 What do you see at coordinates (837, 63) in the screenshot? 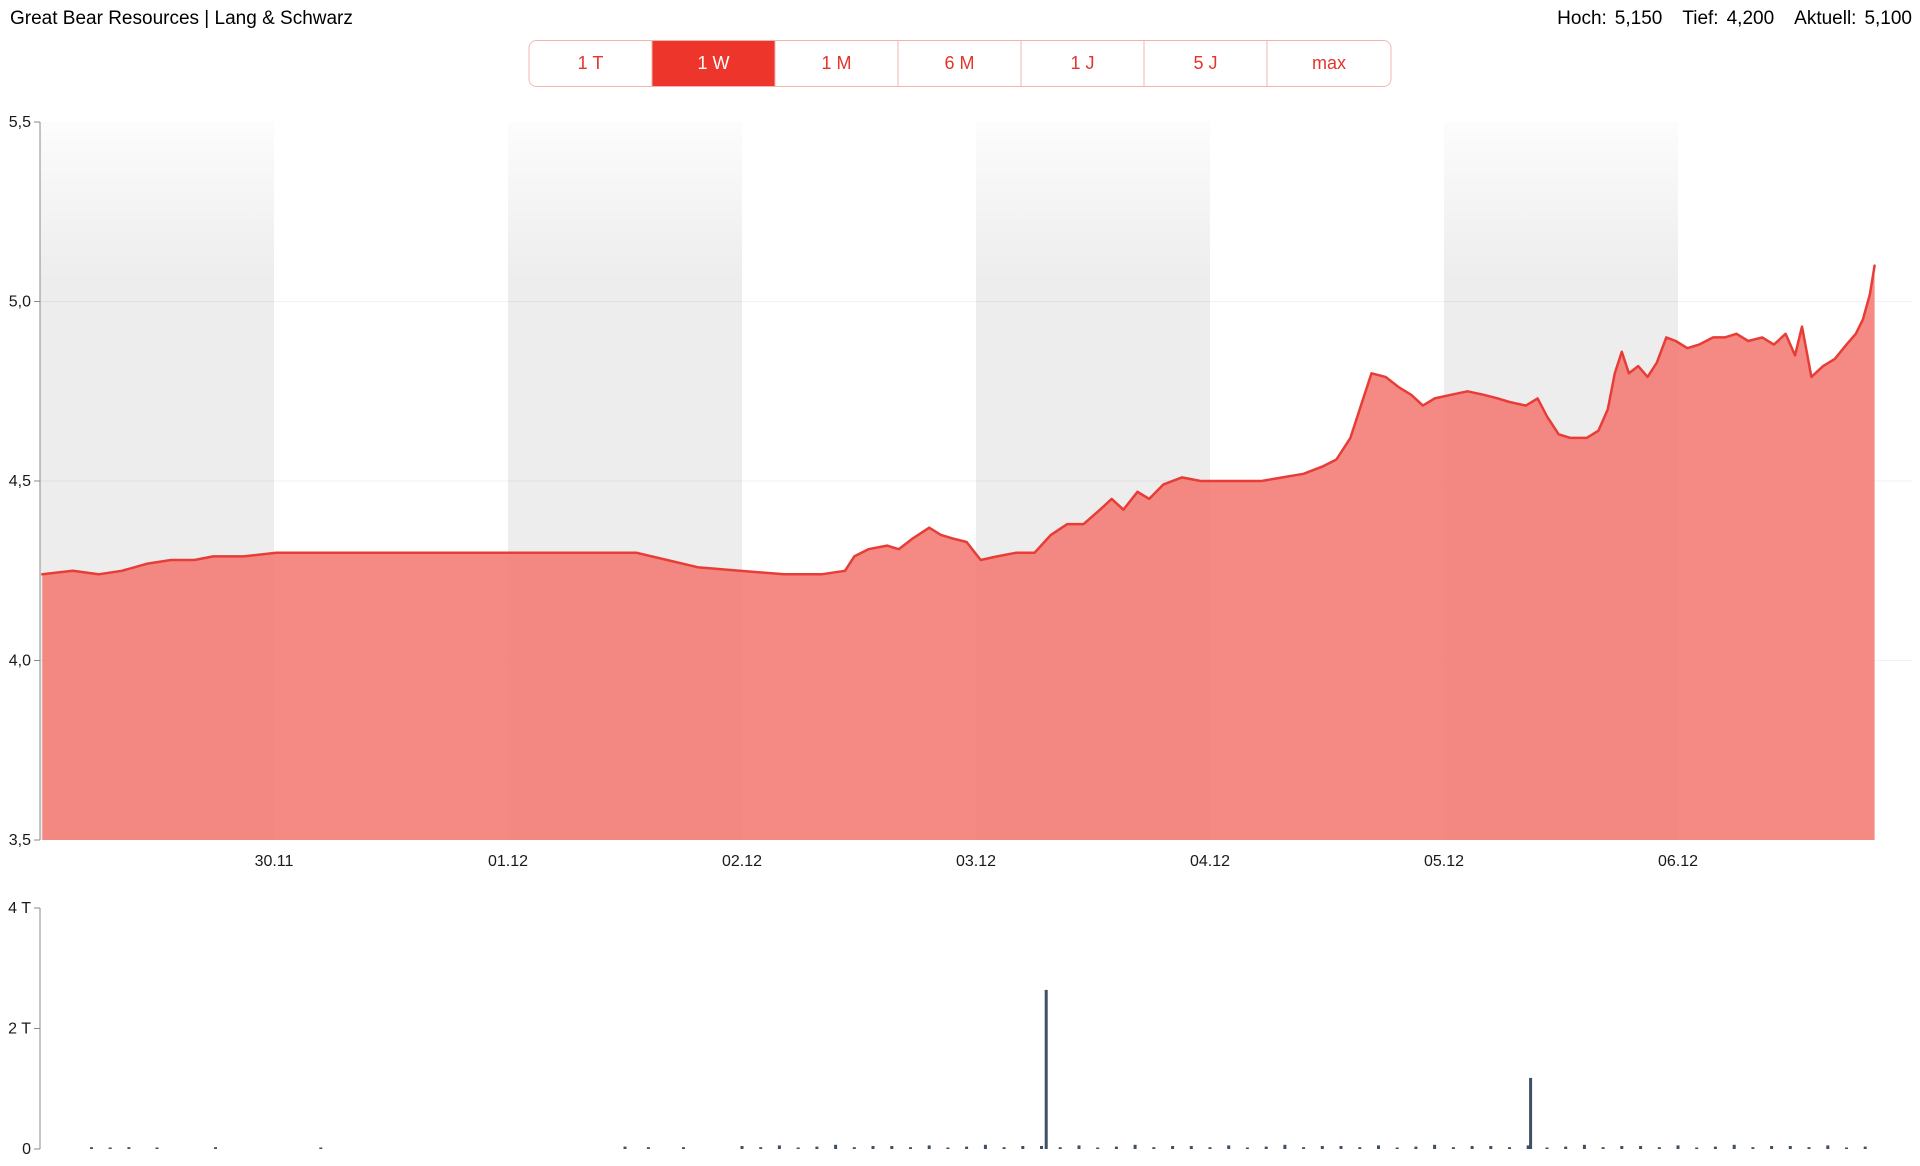
I see `range-button-1m: 1 M` at bounding box center [837, 63].